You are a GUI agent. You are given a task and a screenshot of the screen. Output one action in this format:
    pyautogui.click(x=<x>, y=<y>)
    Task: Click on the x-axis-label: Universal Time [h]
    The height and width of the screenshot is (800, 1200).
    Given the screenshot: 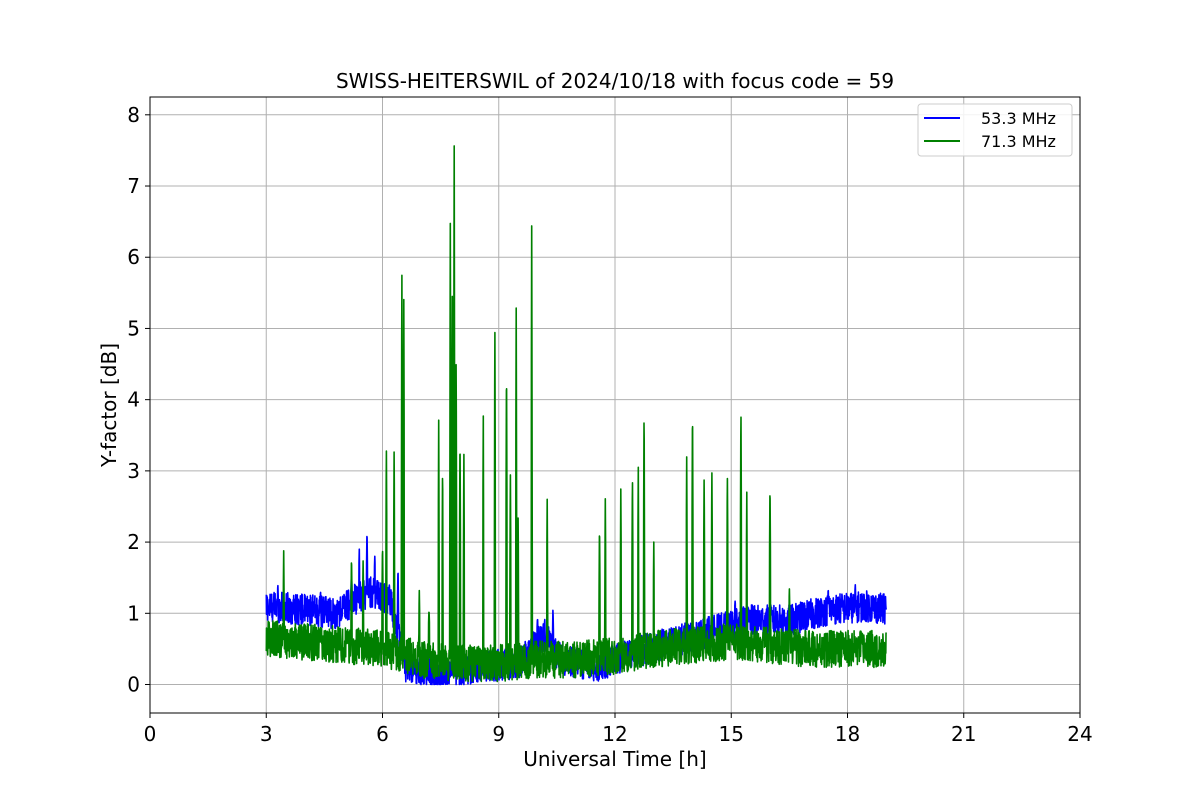 What is the action you would take?
    pyautogui.click(x=614, y=759)
    